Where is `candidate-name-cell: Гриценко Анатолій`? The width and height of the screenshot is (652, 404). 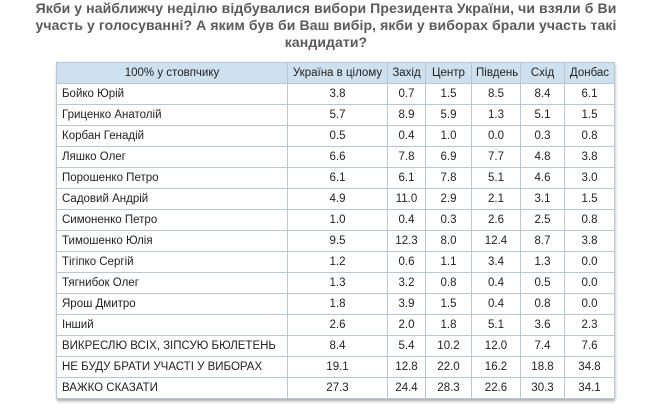 candidate-name-cell: Гриценко Анатолій is located at coordinates (172, 115).